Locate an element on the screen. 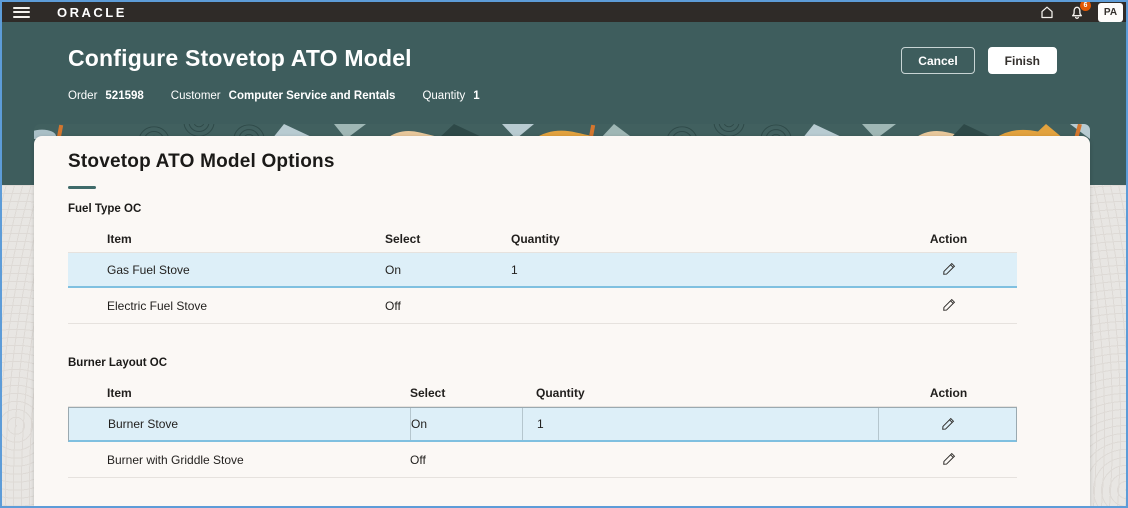  customer-name: Customer Computer Service and Rentals is located at coordinates (283, 96).